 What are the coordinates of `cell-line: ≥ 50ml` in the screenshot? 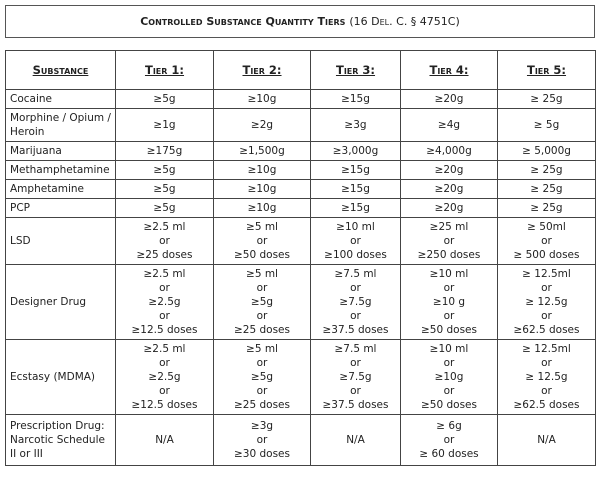 It's located at (546, 227).